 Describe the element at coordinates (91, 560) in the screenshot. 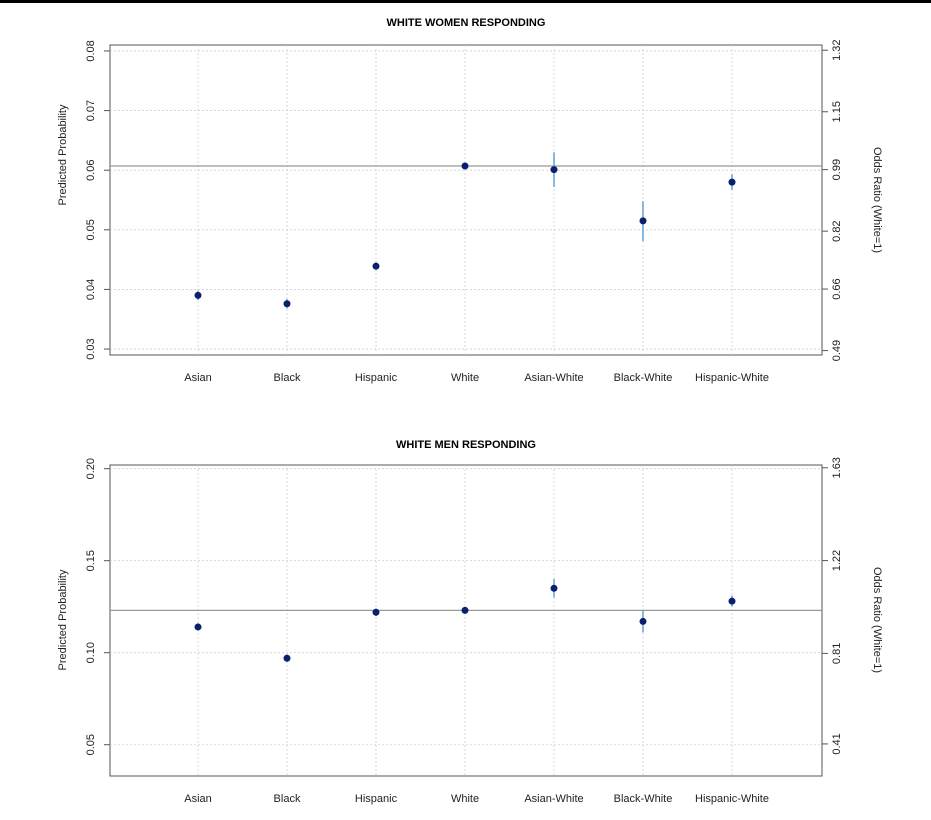

I see `y-tick-label: 0.15` at that location.